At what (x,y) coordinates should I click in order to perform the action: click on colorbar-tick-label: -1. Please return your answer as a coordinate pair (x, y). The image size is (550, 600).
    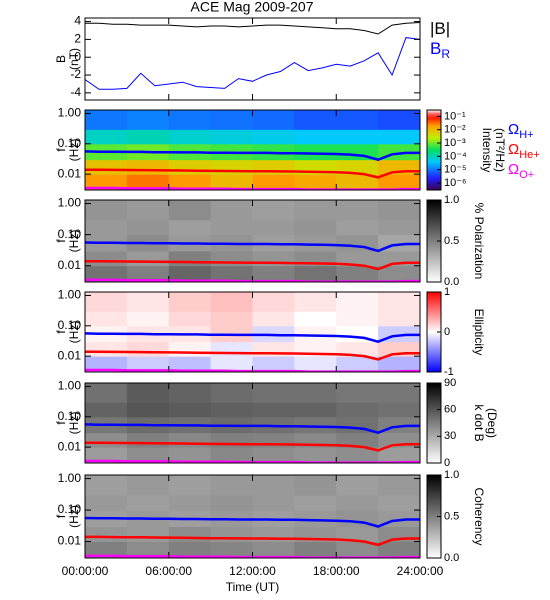
    Looking at the image, I should click on (449, 372).